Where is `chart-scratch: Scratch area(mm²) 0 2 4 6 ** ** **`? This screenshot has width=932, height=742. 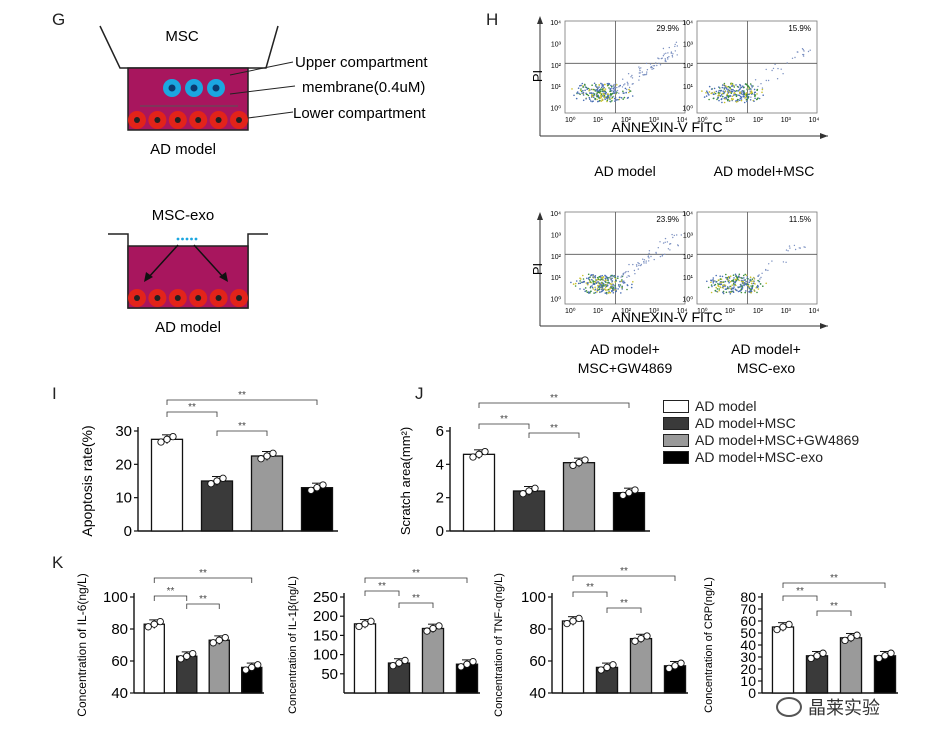
chart-scratch: Scratch area(mm²) 0 2 4 6 ** ** ** is located at coordinates (524, 466).